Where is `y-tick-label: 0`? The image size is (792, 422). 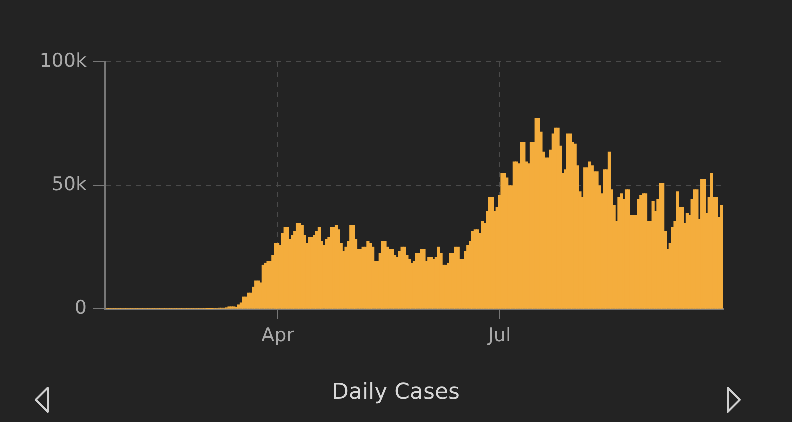
y-tick-label: 0 is located at coordinates (80, 307).